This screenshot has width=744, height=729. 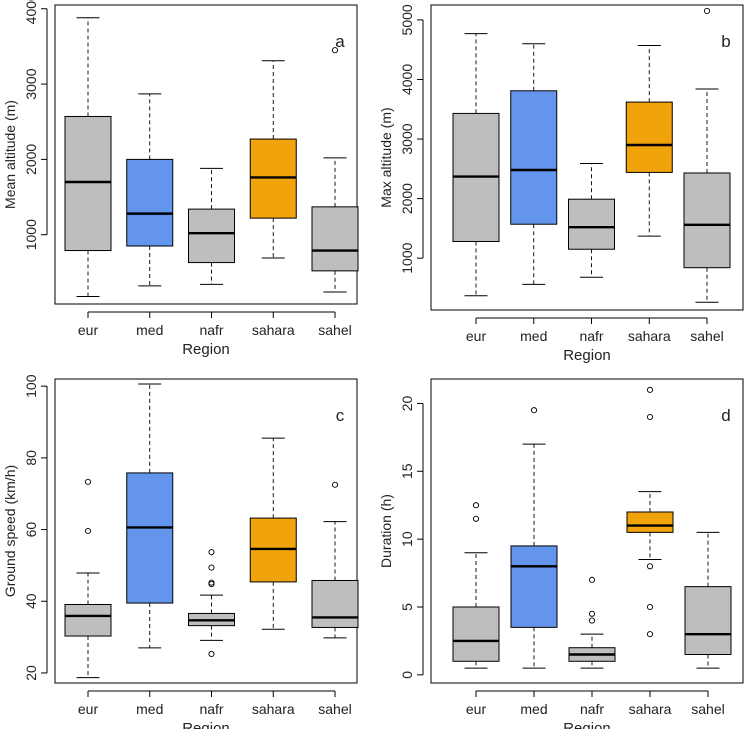 What do you see at coordinates (10, 154) in the screenshot?
I see `y-axis-label: Mean altitude (m)` at bounding box center [10, 154].